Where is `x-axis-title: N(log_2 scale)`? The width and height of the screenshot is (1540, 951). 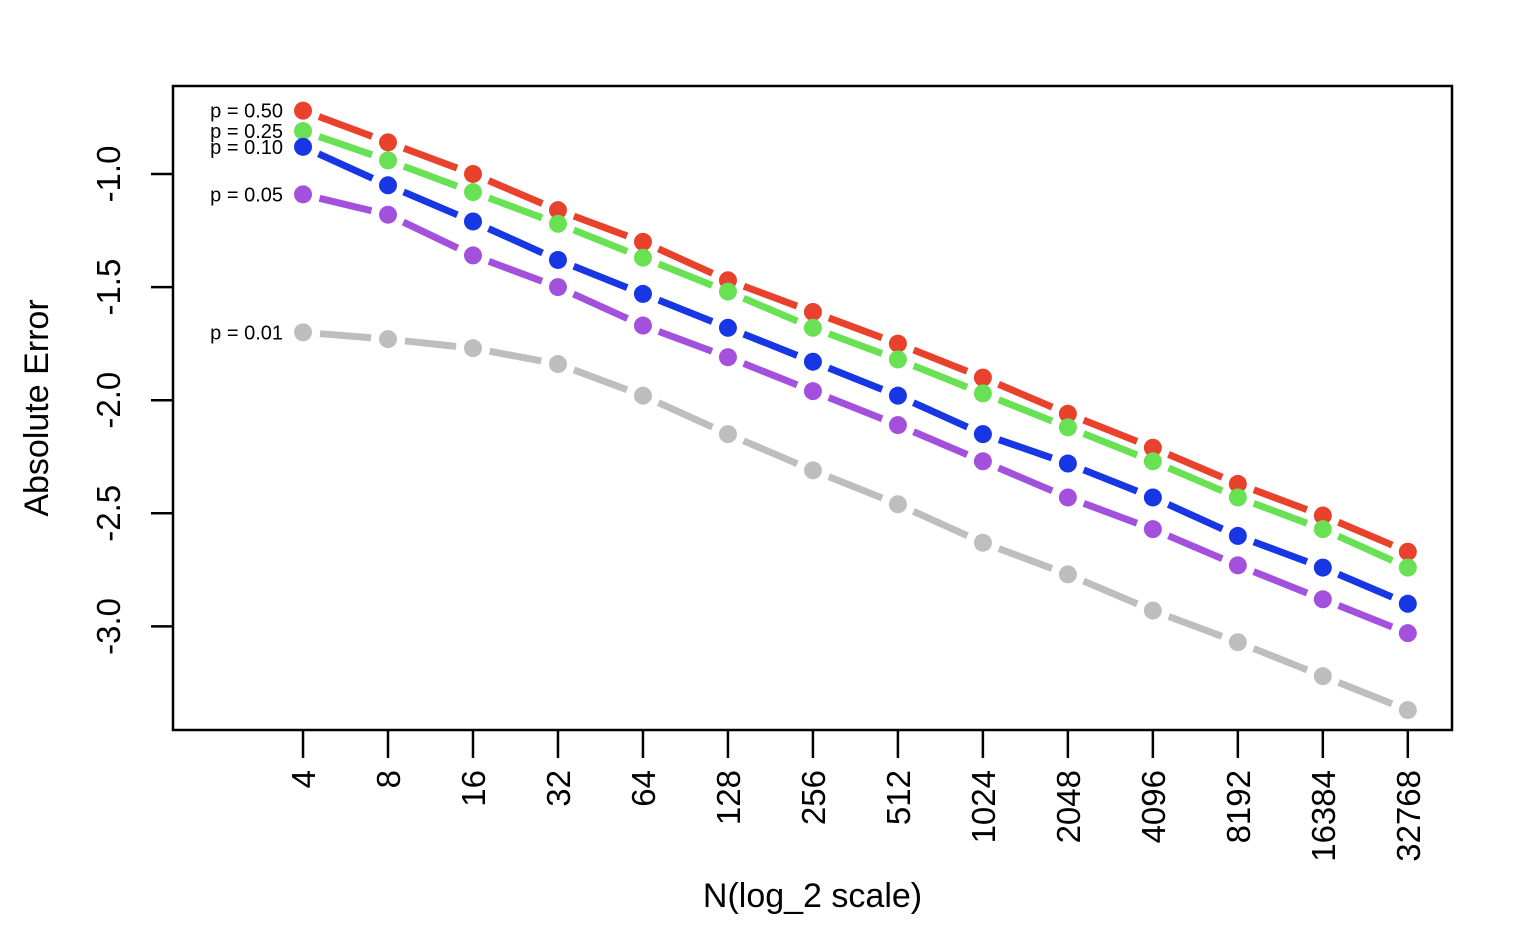 x-axis-title: N(log_2 scale) is located at coordinates (812, 896).